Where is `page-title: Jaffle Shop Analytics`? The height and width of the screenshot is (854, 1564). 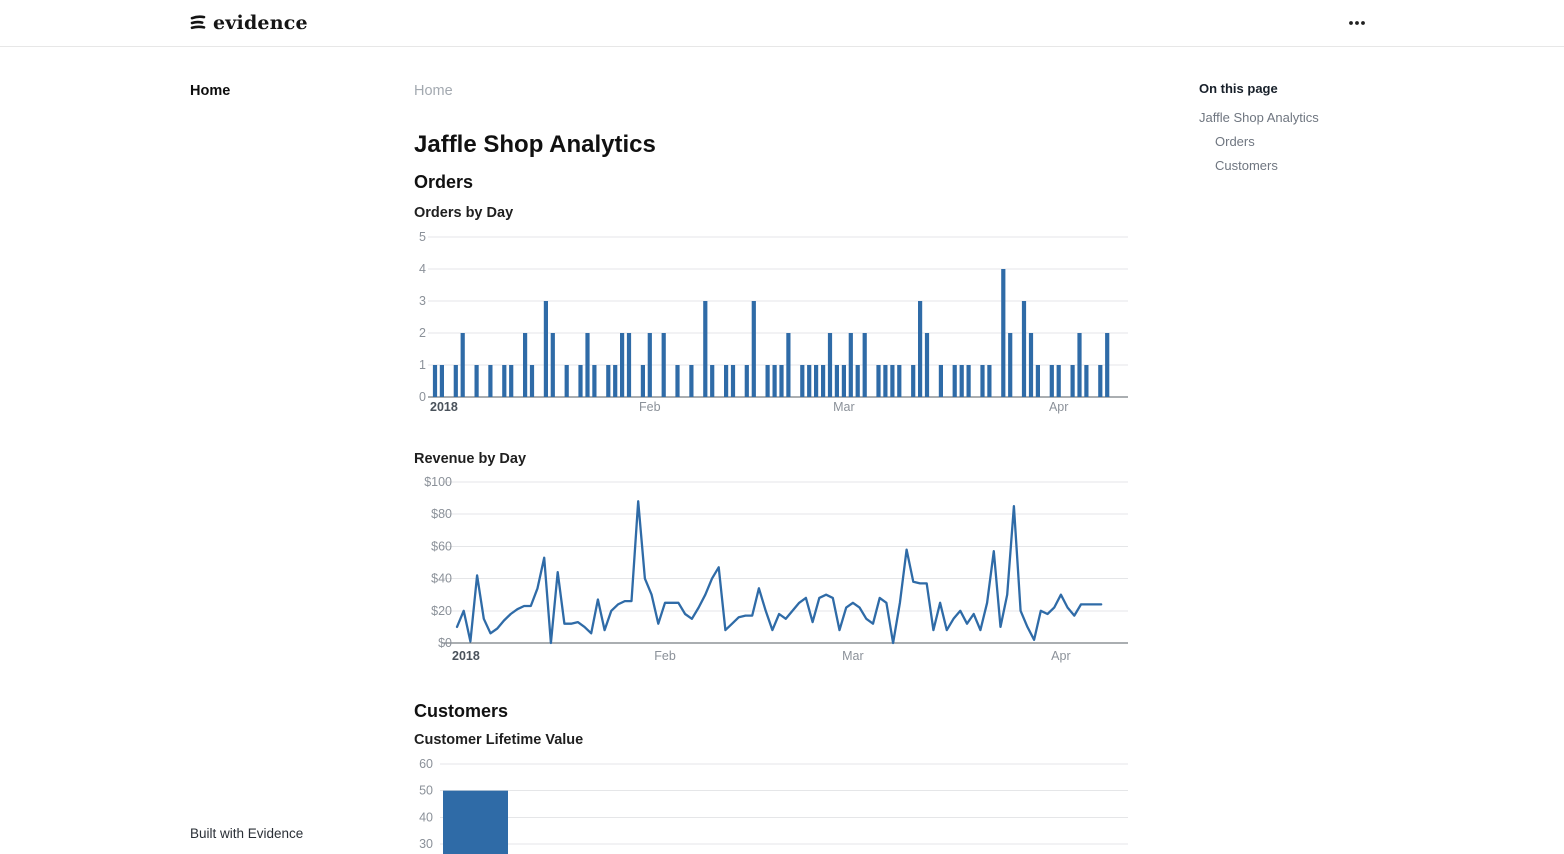 page-title: Jaffle Shop Analytics is located at coordinates (535, 144).